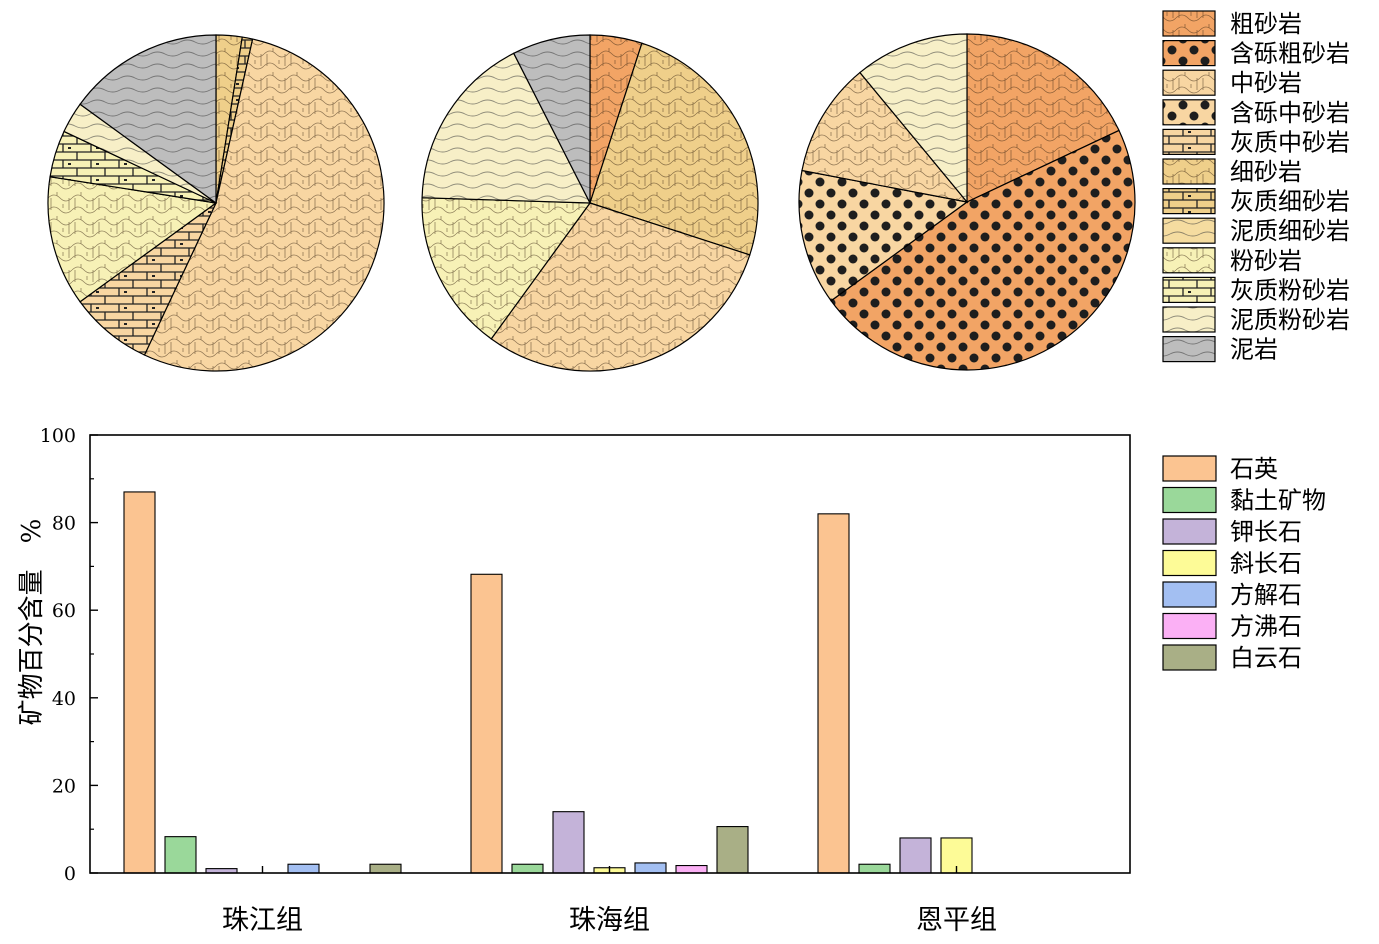 The width and height of the screenshot is (1379, 944). I want to click on mineral-legend-label: 斜长石, so click(1266, 564).